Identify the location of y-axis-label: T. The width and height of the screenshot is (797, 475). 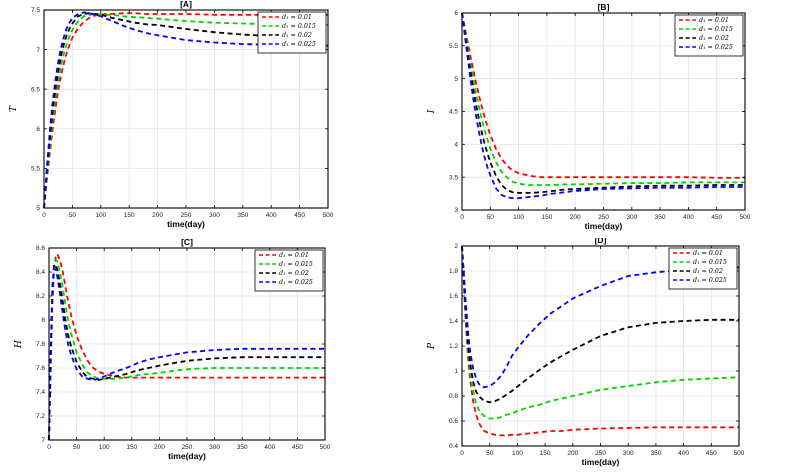
(14, 108).